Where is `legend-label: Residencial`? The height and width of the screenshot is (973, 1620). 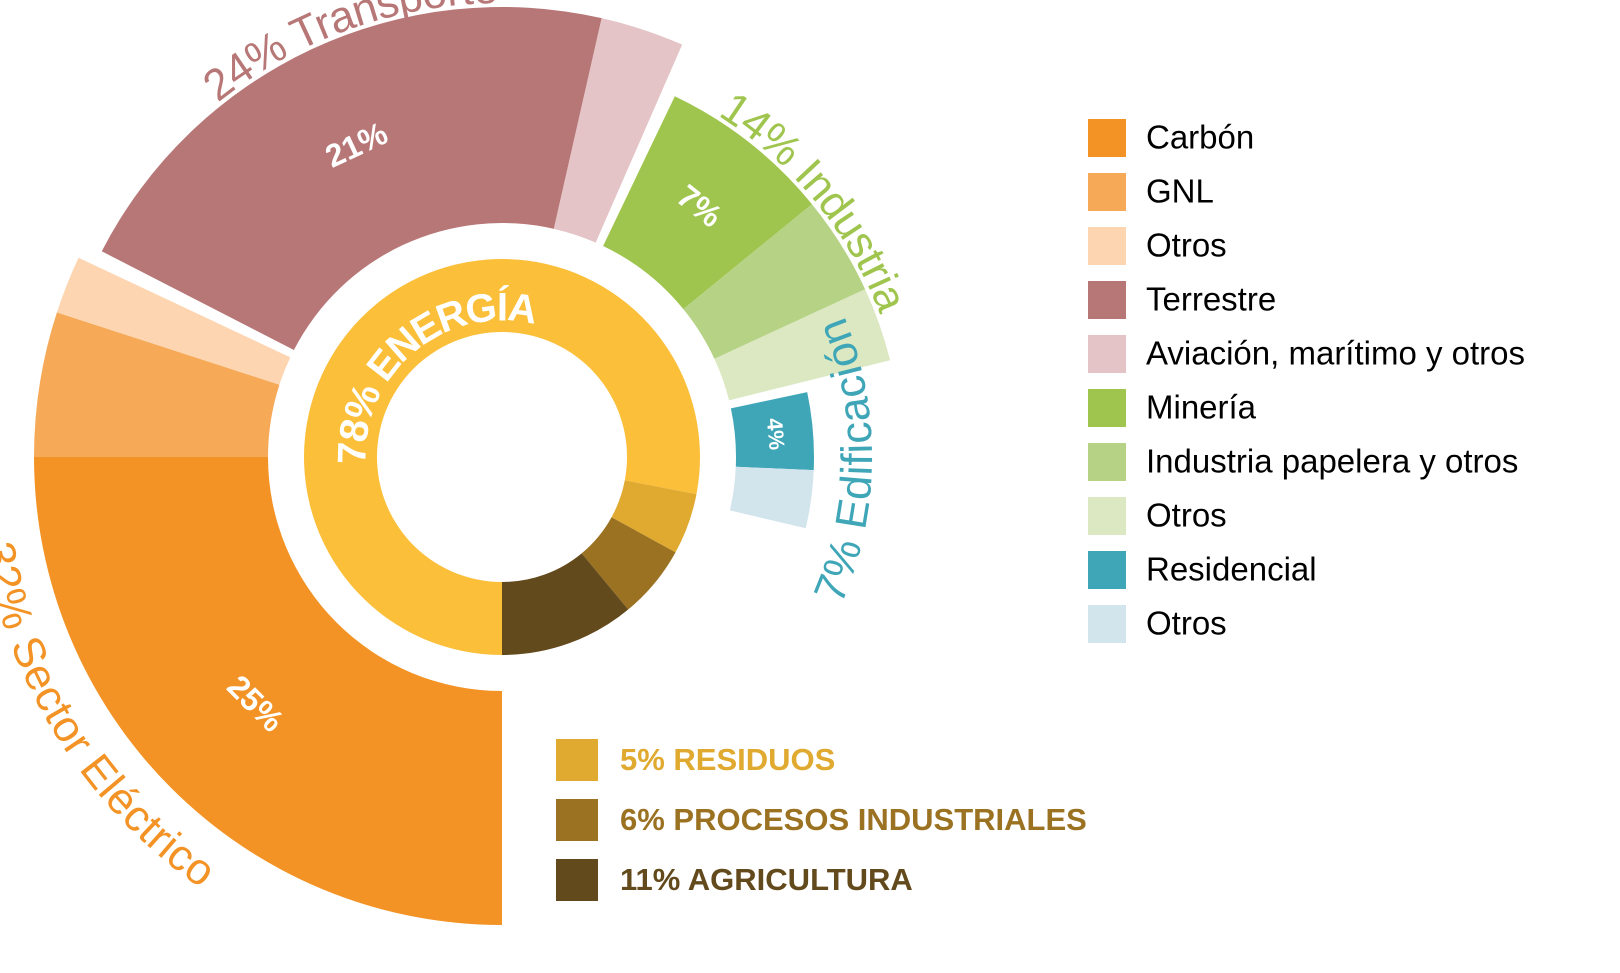 legend-label: Residencial is located at coordinates (1231, 569).